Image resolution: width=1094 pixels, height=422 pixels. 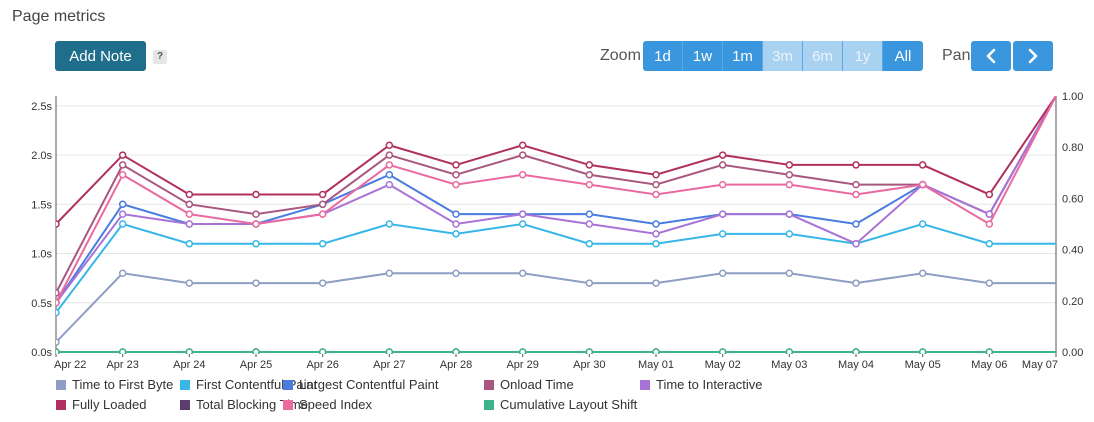 What do you see at coordinates (703, 56) in the screenshot?
I see `zoom-1w-button: 1w` at bounding box center [703, 56].